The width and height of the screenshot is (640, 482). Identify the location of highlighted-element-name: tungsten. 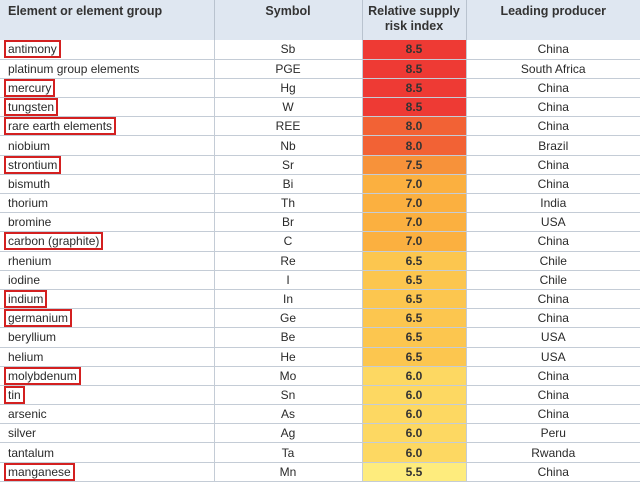
(31, 107).